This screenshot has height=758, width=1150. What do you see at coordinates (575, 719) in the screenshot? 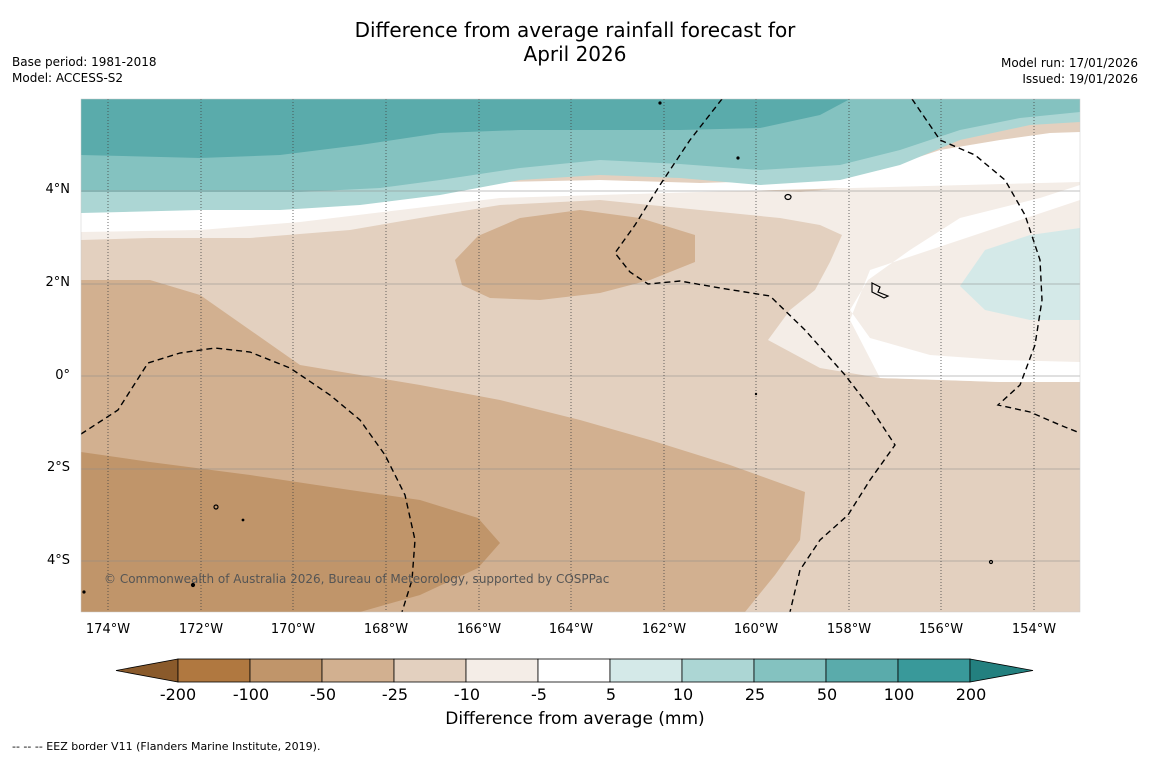
I see `colorbar-title: Difference from average (mm)` at bounding box center [575, 719].